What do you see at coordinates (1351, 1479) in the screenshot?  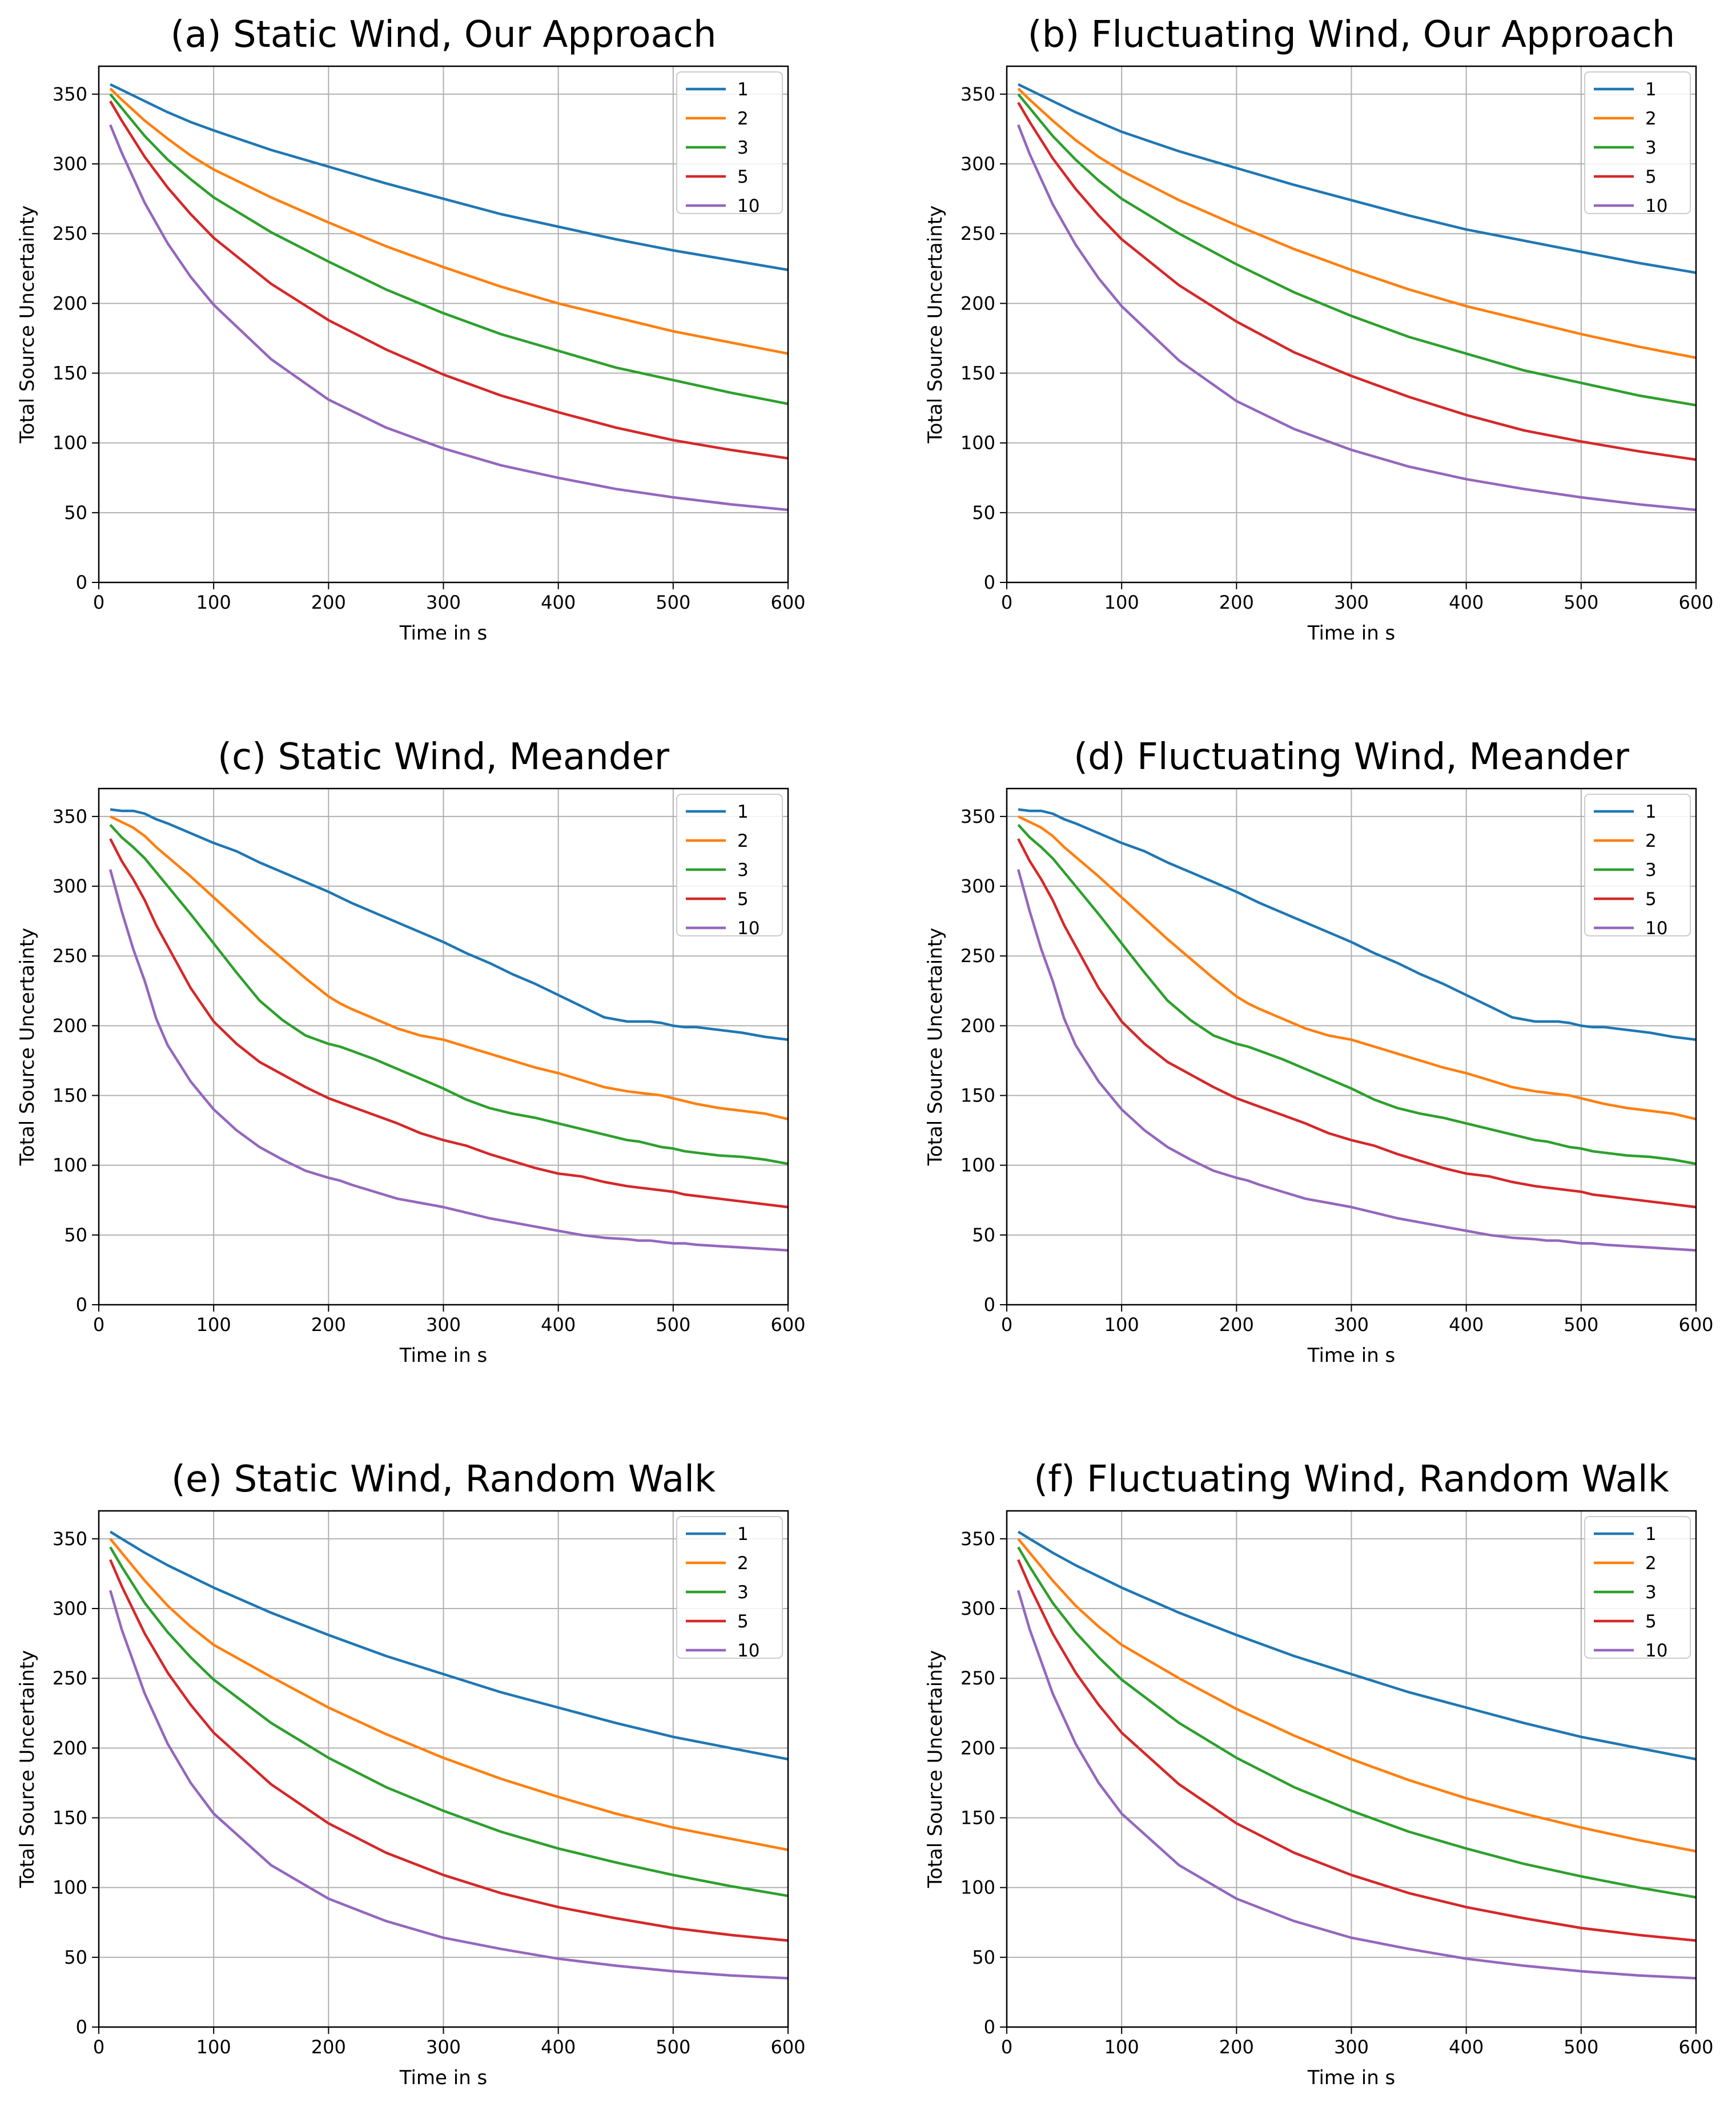 I see `chart-title: (f) Fluctuating Wind, Random Walk` at bounding box center [1351, 1479].